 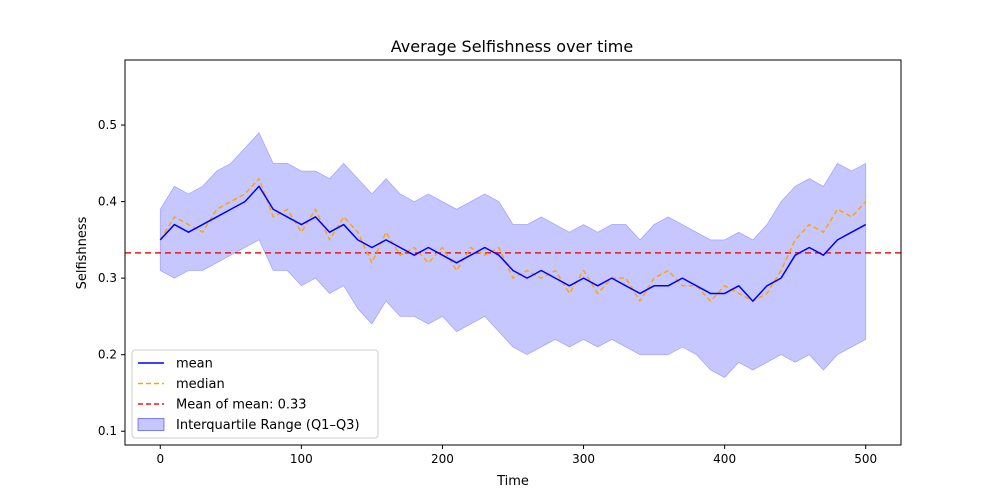 I want to click on legend-item: Mean of mean: 0.33, so click(x=222, y=405).